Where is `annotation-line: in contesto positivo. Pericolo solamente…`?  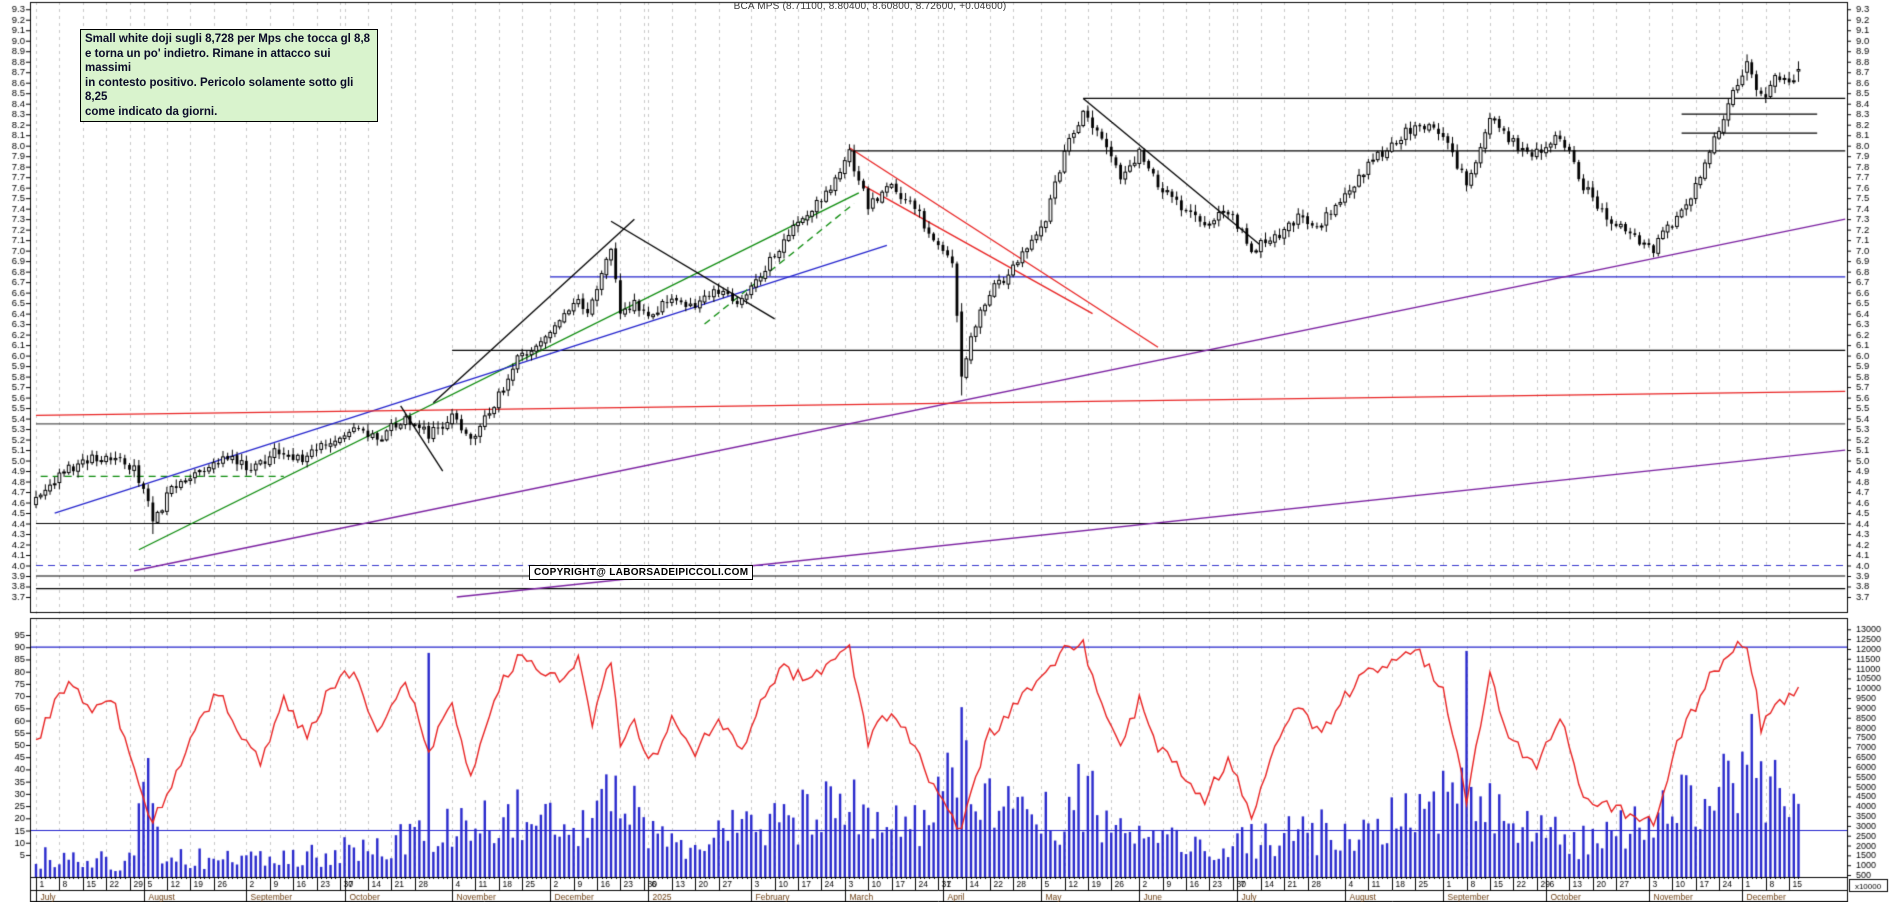 annotation-line: in contesto positivo. Pericolo solamente… is located at coordinates (219, 90).